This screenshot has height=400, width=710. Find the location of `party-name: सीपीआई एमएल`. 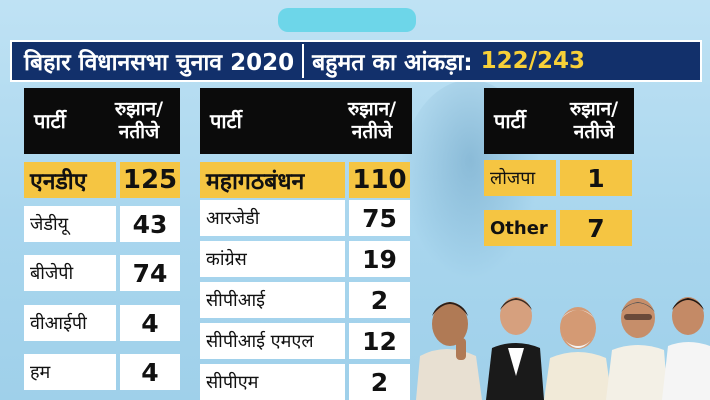

party-name: सीपीआई एमएल is located at coordinates (272, 341).